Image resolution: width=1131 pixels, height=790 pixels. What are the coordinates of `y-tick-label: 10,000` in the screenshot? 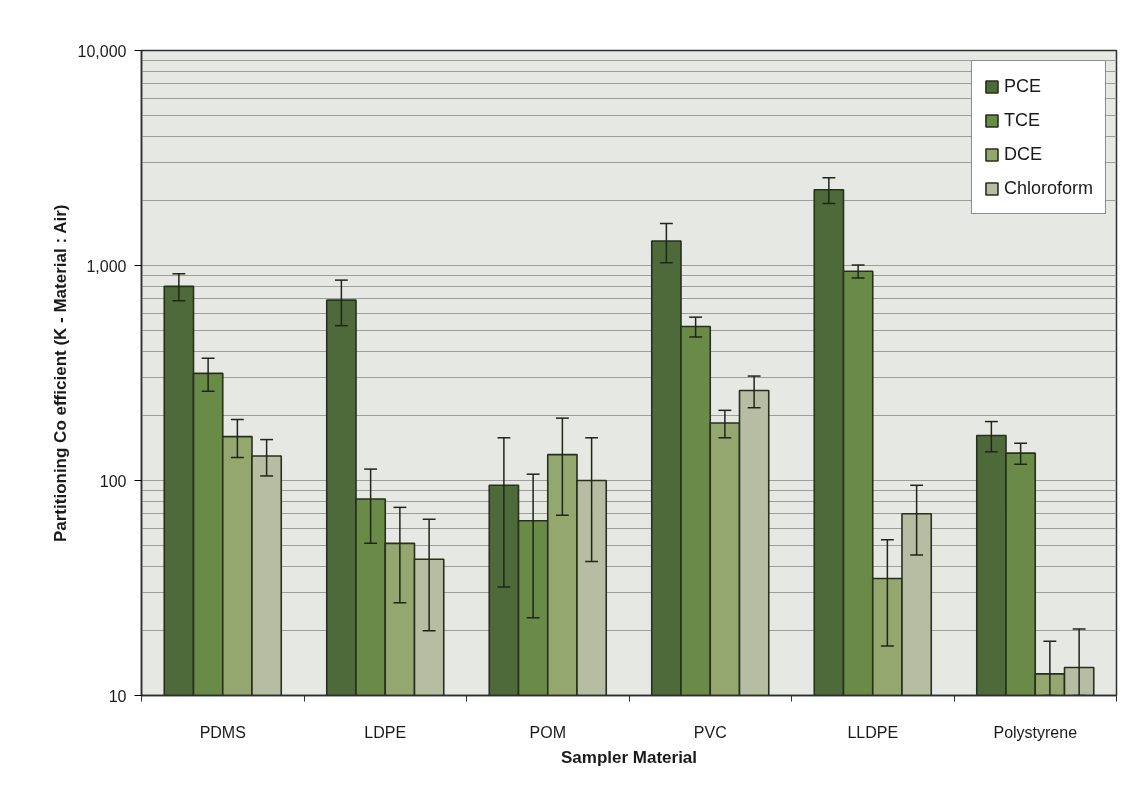 It's located at (102, 51).